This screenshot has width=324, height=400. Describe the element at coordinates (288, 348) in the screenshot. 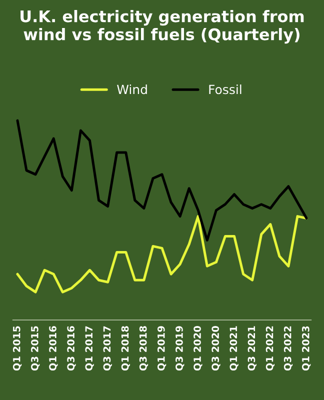

I see `x-tick-label: Q3 2022` at that location.